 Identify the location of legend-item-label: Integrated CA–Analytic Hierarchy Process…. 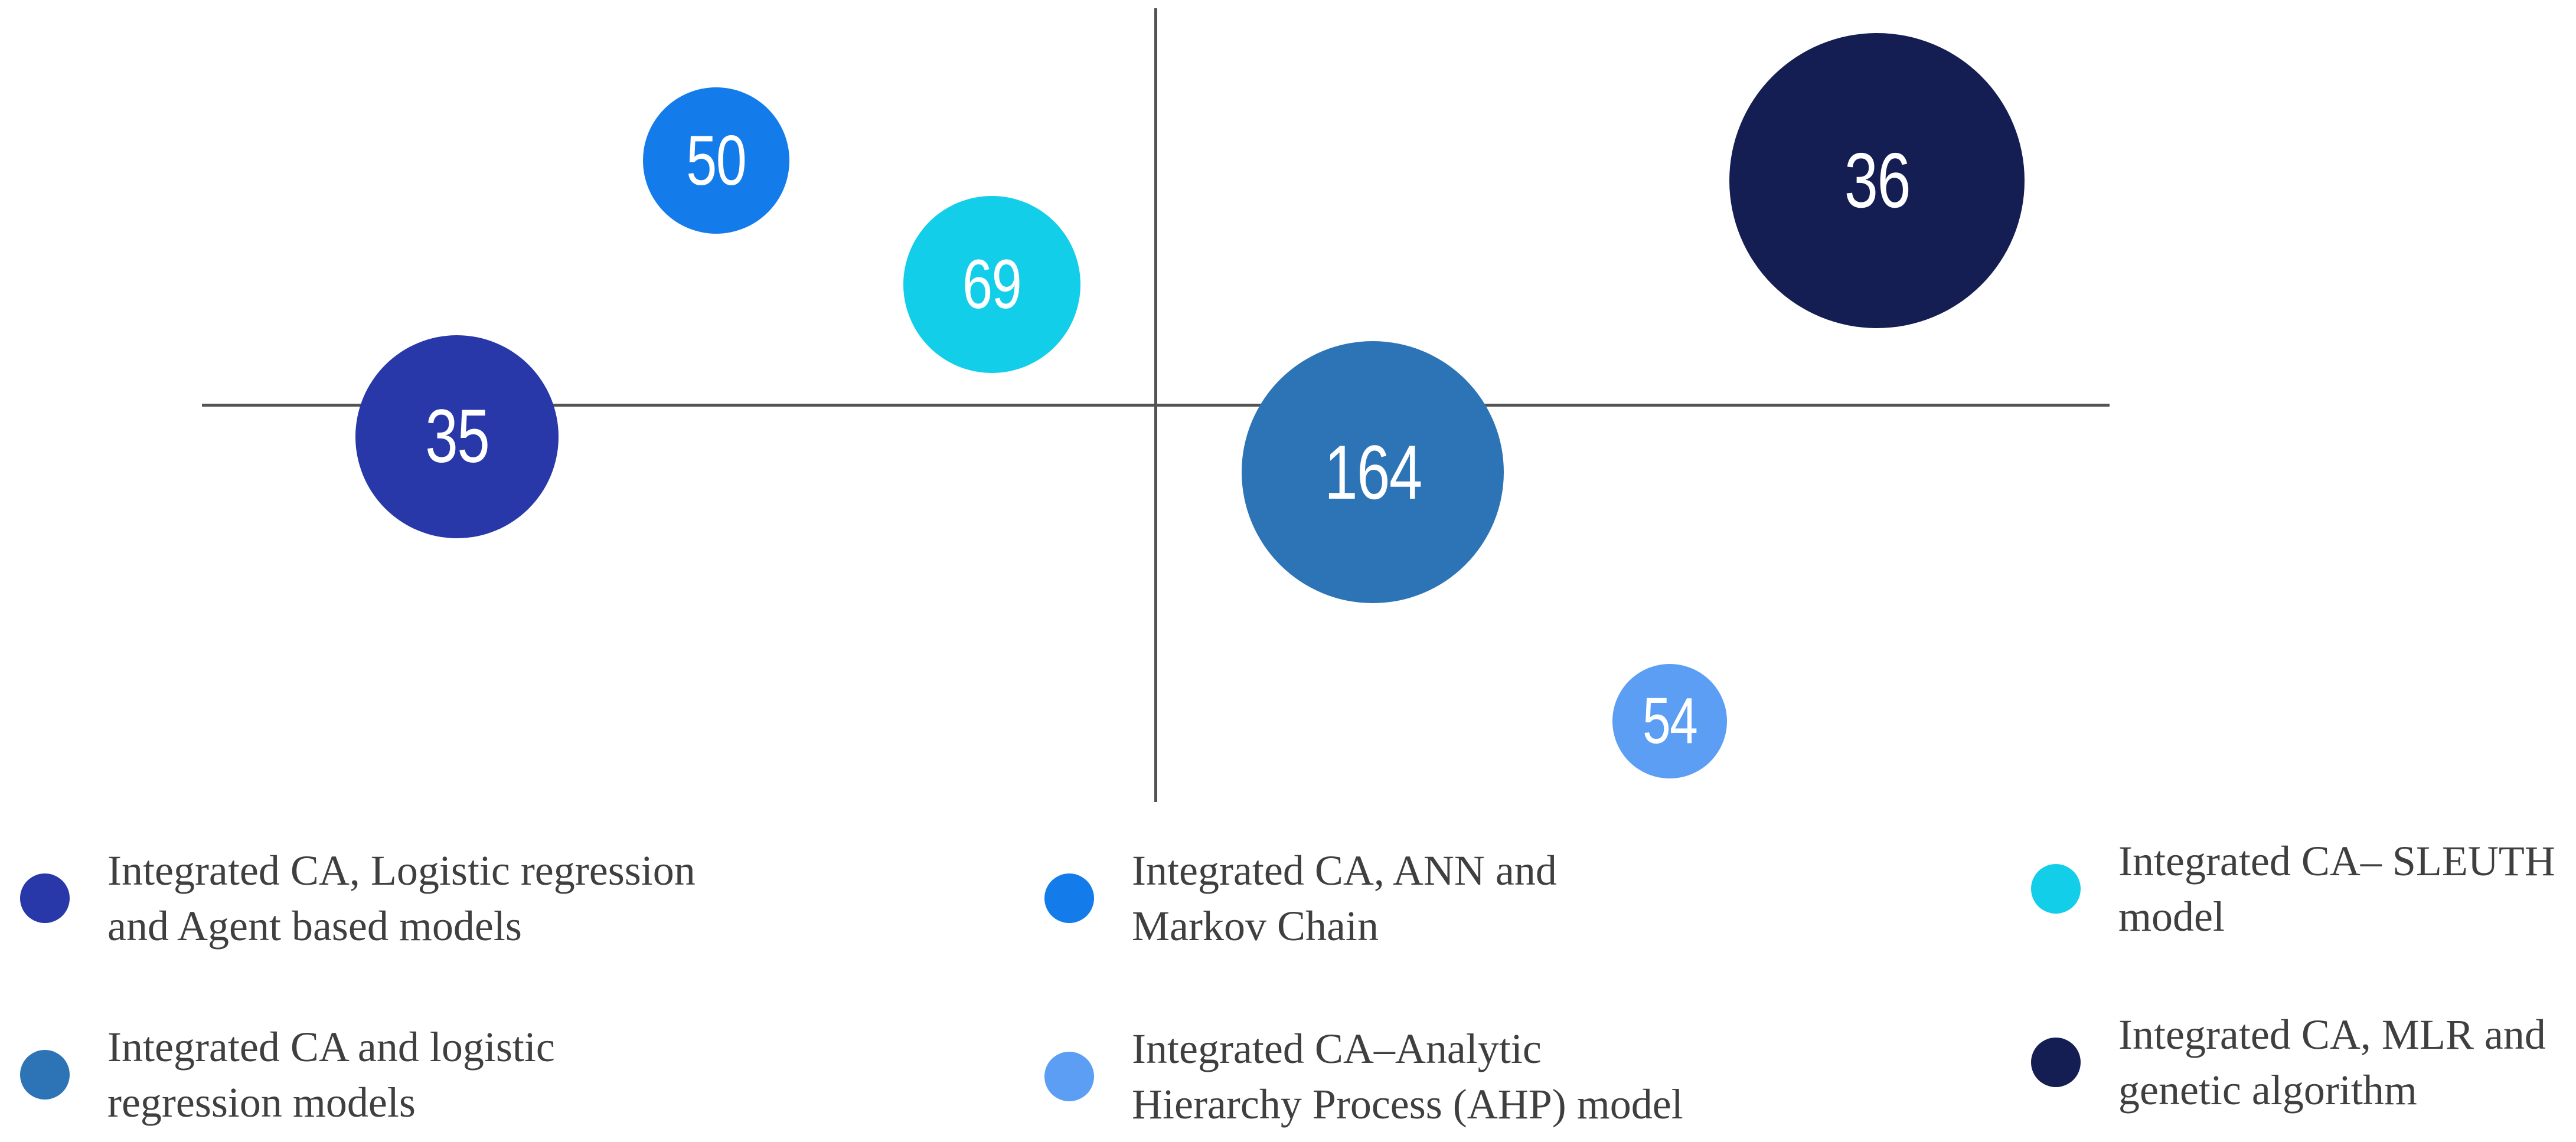
(1407, 1076).